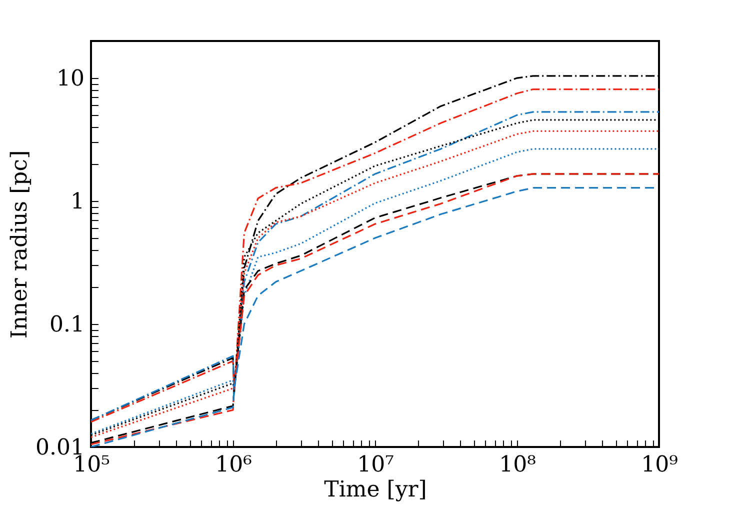 This screenshot has height=519, width=743. Describe the element at coordinates (67, 325) in the screenshot. I see `y-tick-label: 0.1` at that location.